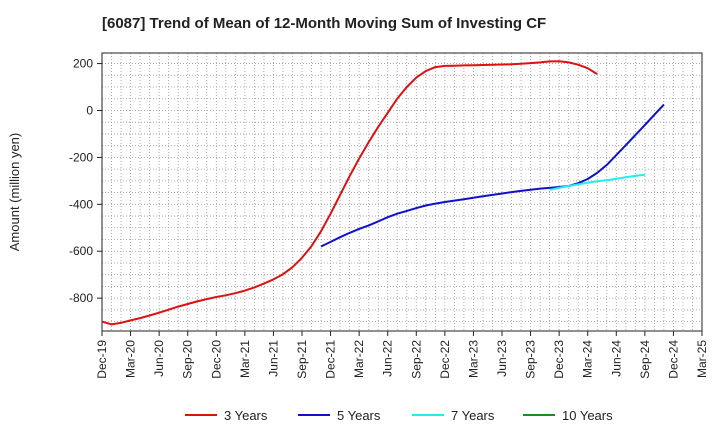 The image size is (720, 440). Describe the element at coordinates (273, 358) in the screenshot. I see `x-tick-label: Jun-21` at that location.